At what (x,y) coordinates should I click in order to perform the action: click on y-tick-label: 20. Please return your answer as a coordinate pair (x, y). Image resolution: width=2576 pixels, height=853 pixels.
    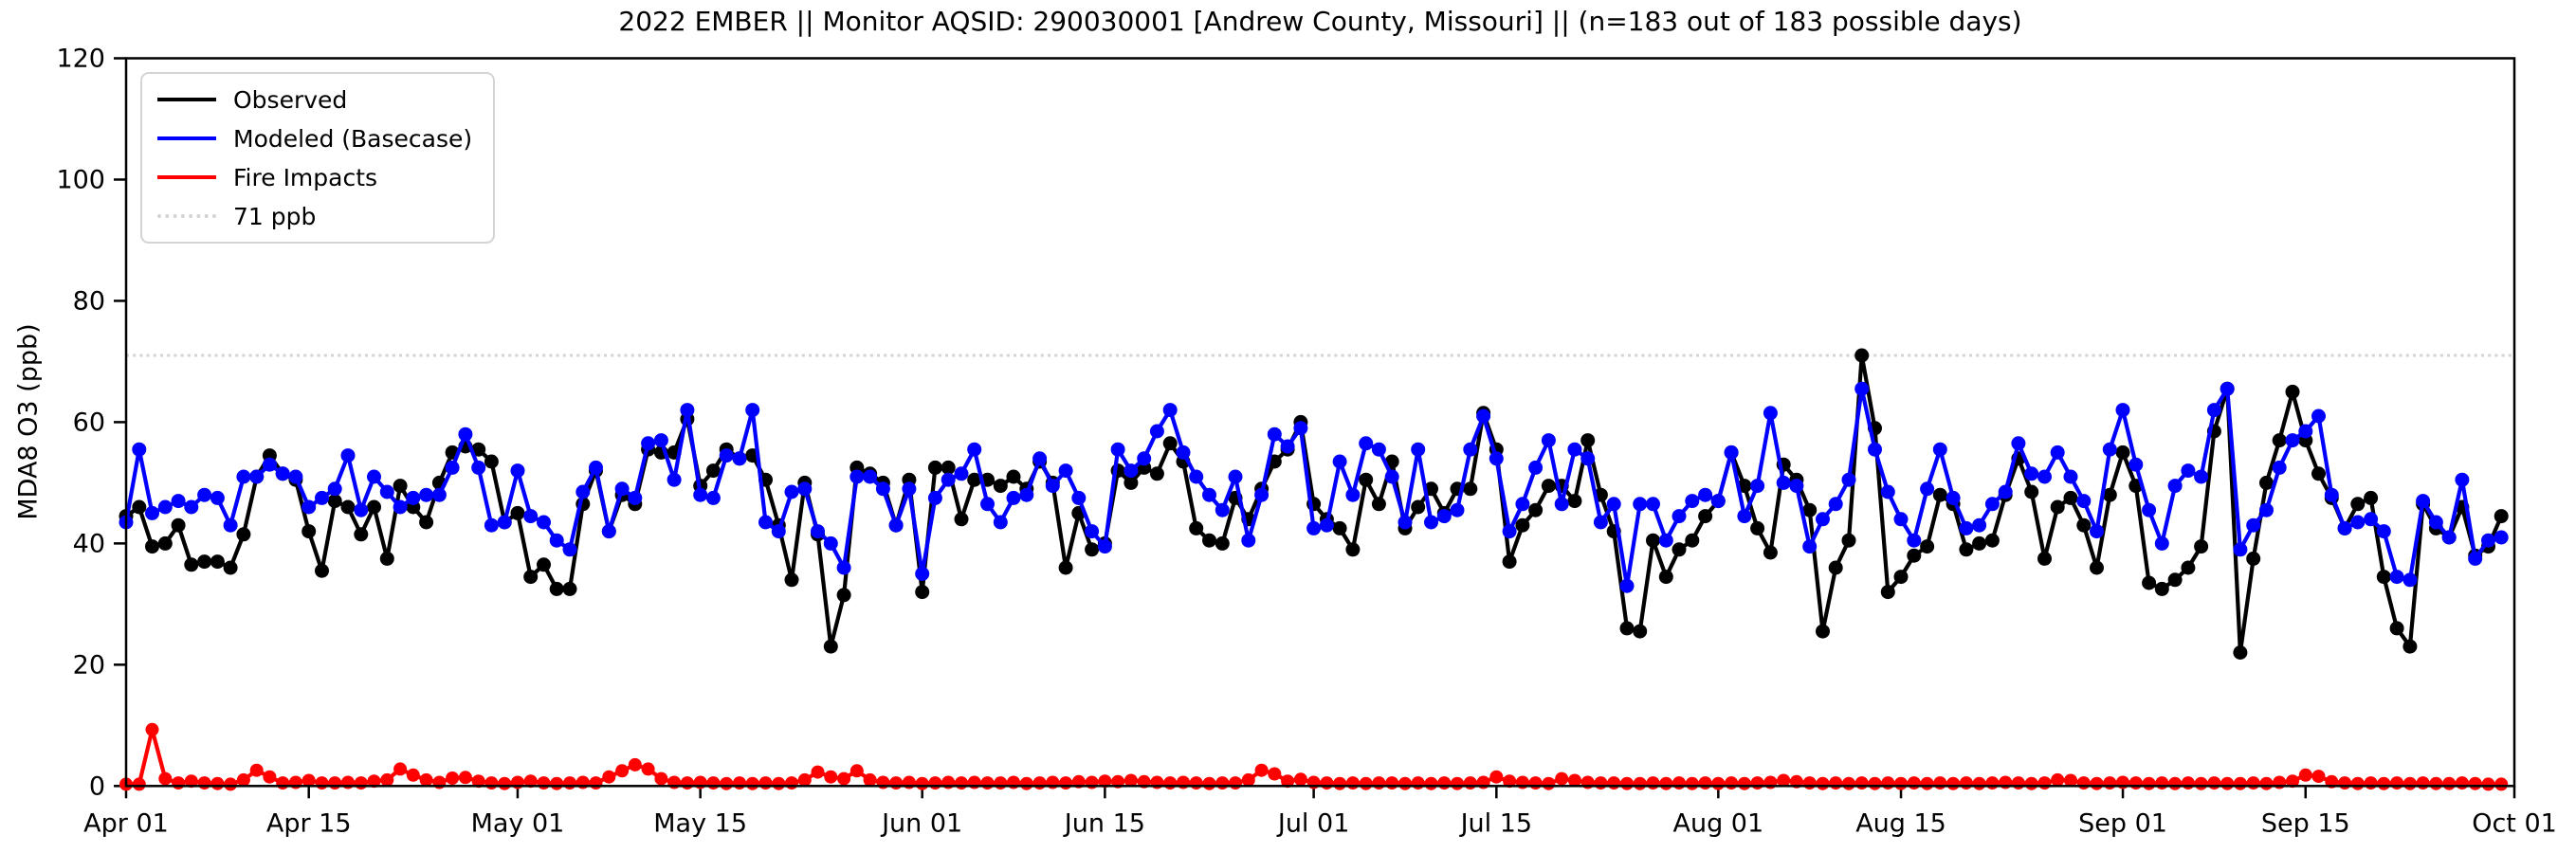
    Looking at the image, I should click on (89, 665).